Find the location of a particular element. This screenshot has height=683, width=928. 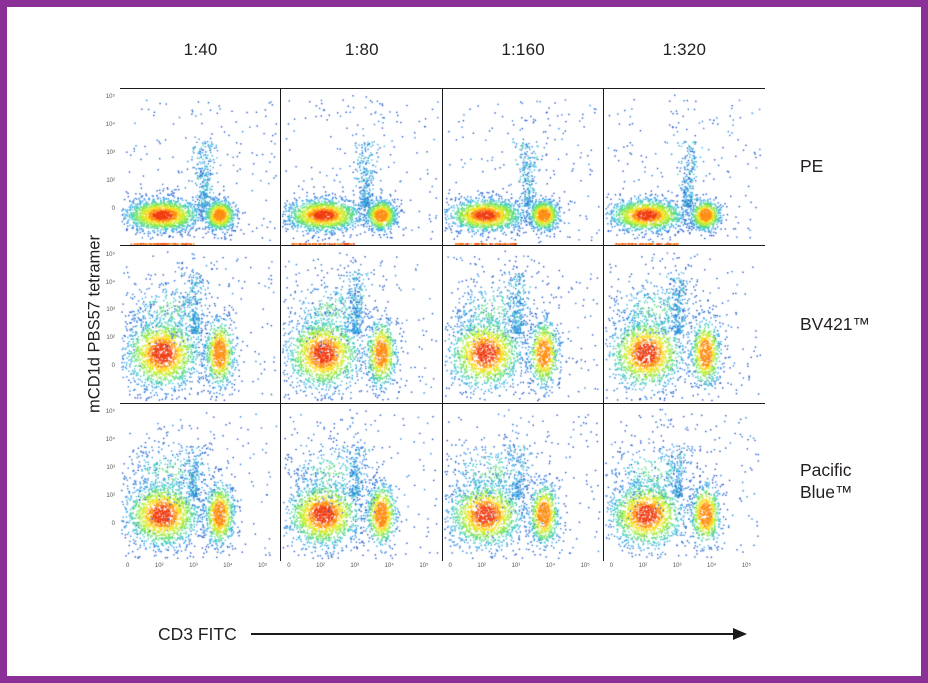

plot-panel-r3c2 is located at coordinates (362, 482).